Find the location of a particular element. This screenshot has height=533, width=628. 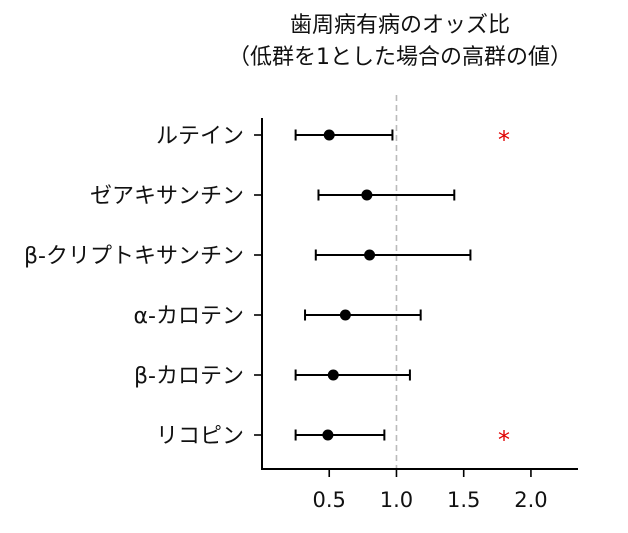

x-tick-label: 0.5 is located at coordinates (329, 500).